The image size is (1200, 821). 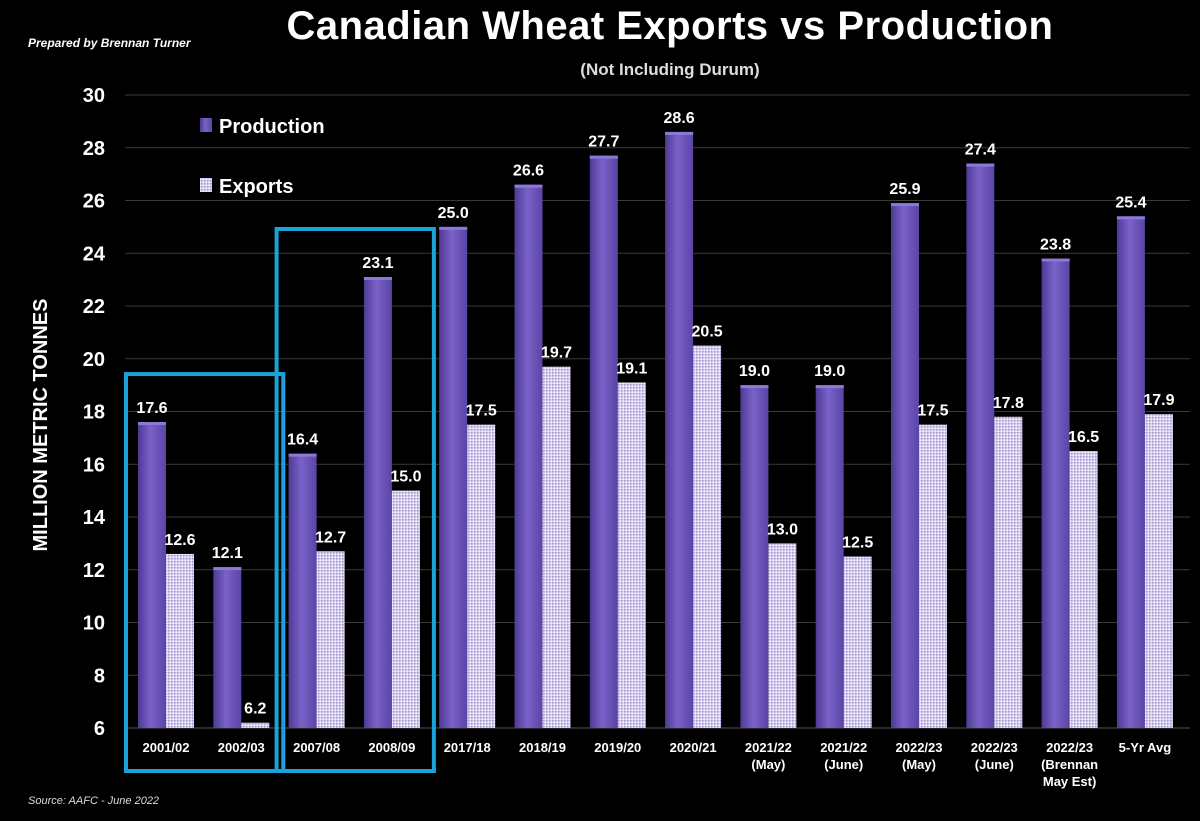 What do you see at coordinates (94, 202) in the screenshot?
I see `y-tick-label: 26` at bounding box center [94, 202].